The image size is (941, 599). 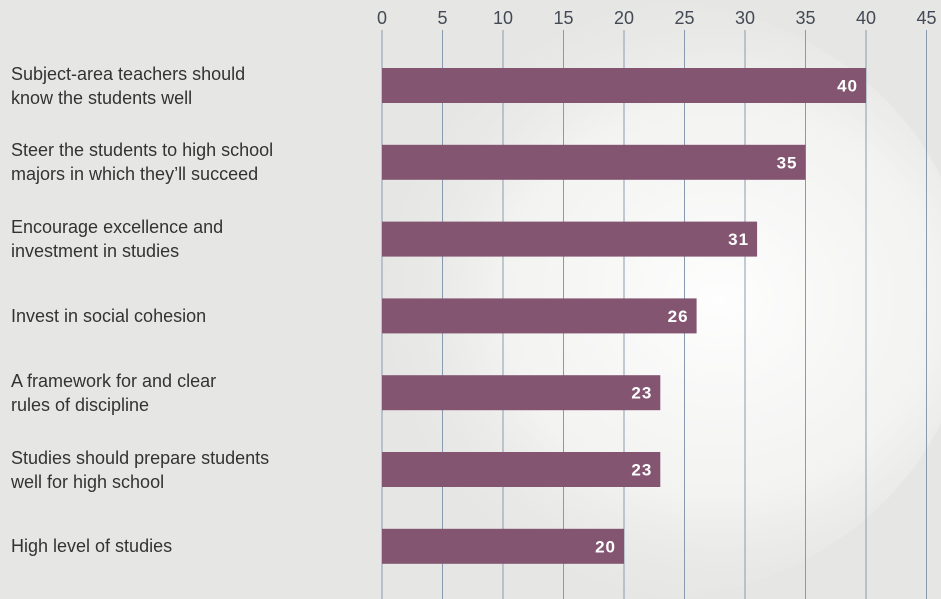 I want to click on x-tick-label: 35, so click(x=805, y=18).